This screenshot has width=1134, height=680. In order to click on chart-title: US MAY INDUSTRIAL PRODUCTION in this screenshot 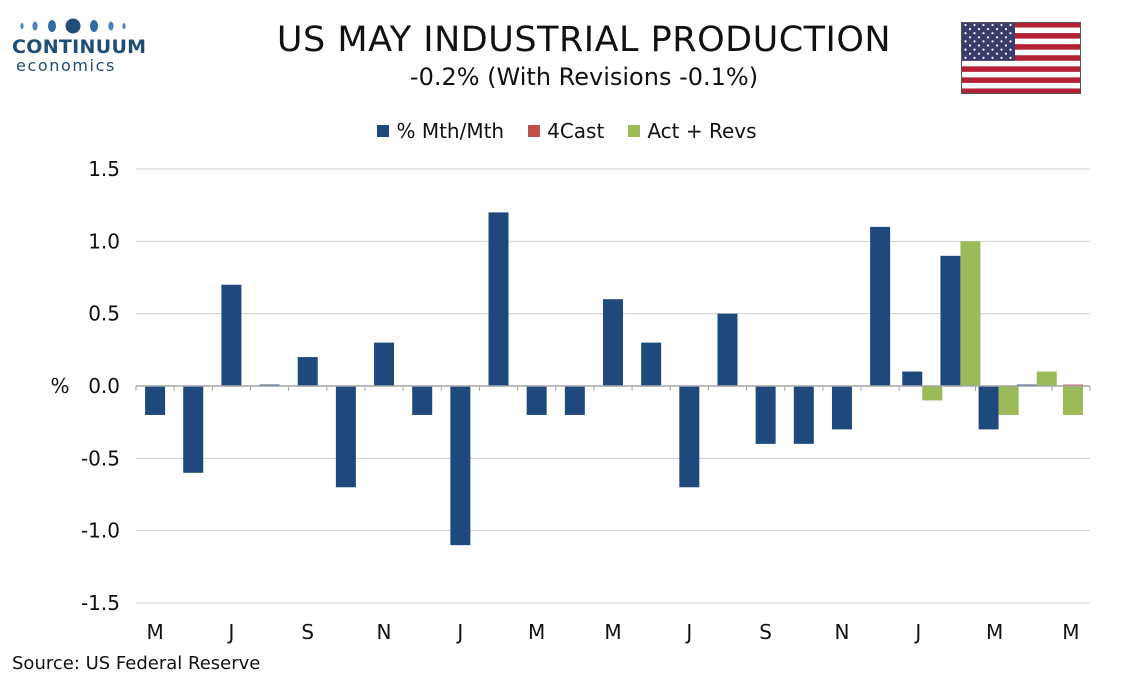, I will do `click(584, 40)`.